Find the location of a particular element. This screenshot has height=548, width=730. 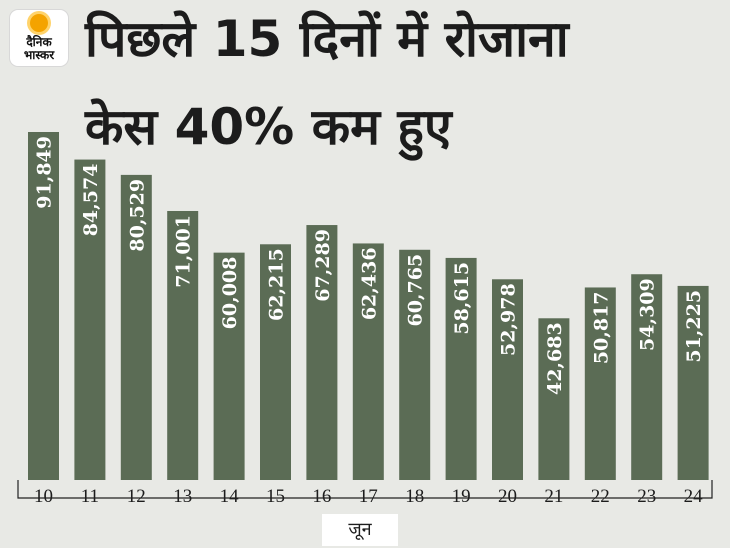

chart-title-line1: पिछले 15 दिनों में रोजाना is located at coordinates (327, 39).